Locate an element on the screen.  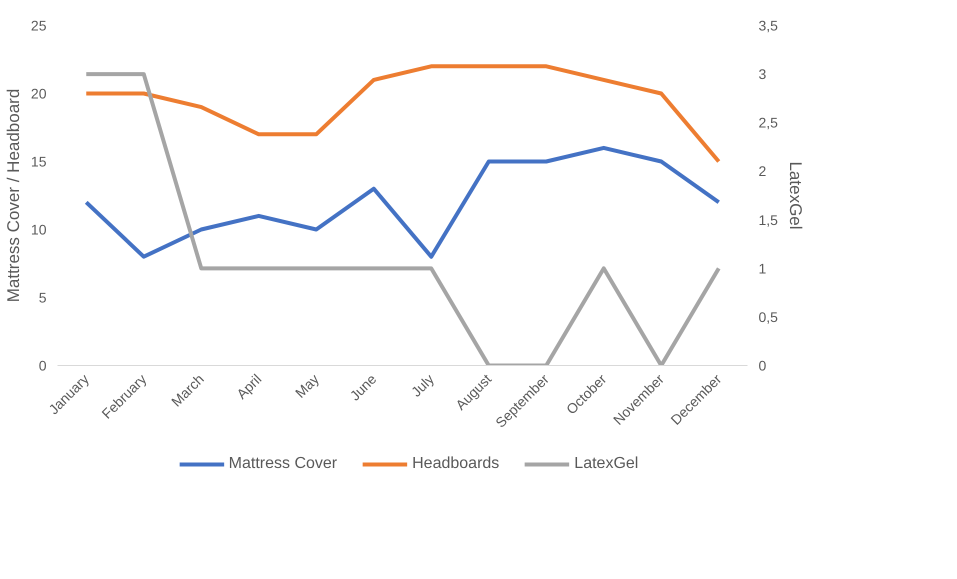
legend-label: LatexGel is located at coordinates (606, 464).